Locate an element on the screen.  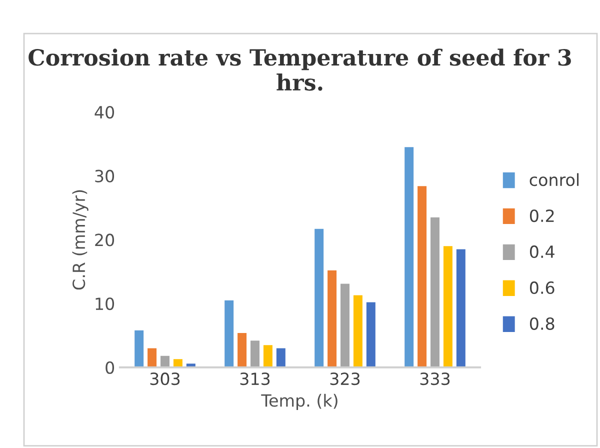
y-tick-label: 0 is located at coordinates (110, 367).